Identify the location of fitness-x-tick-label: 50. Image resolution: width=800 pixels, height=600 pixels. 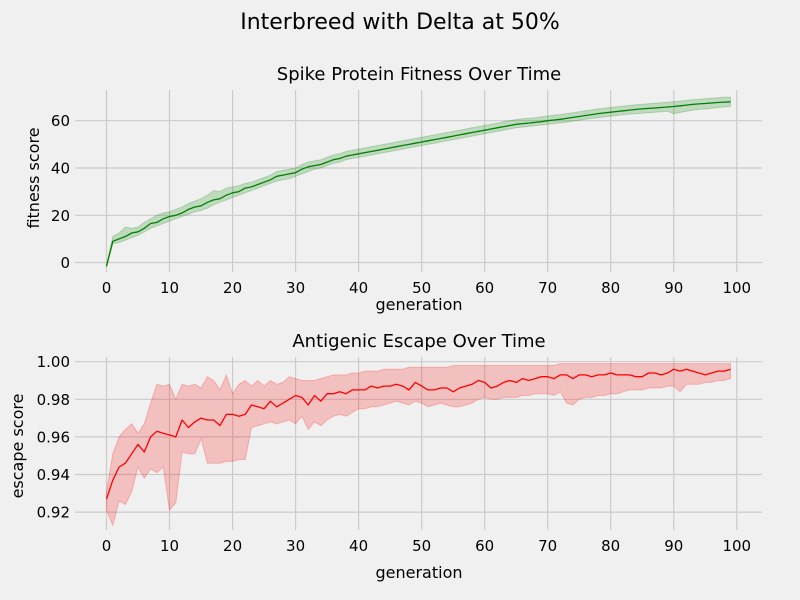
(421, 288).